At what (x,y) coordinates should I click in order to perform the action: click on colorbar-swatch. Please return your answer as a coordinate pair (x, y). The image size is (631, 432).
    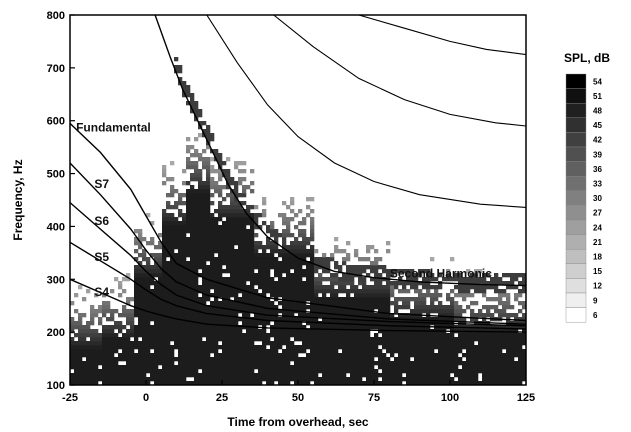
    Looking at the image, I should click on (576, 198).